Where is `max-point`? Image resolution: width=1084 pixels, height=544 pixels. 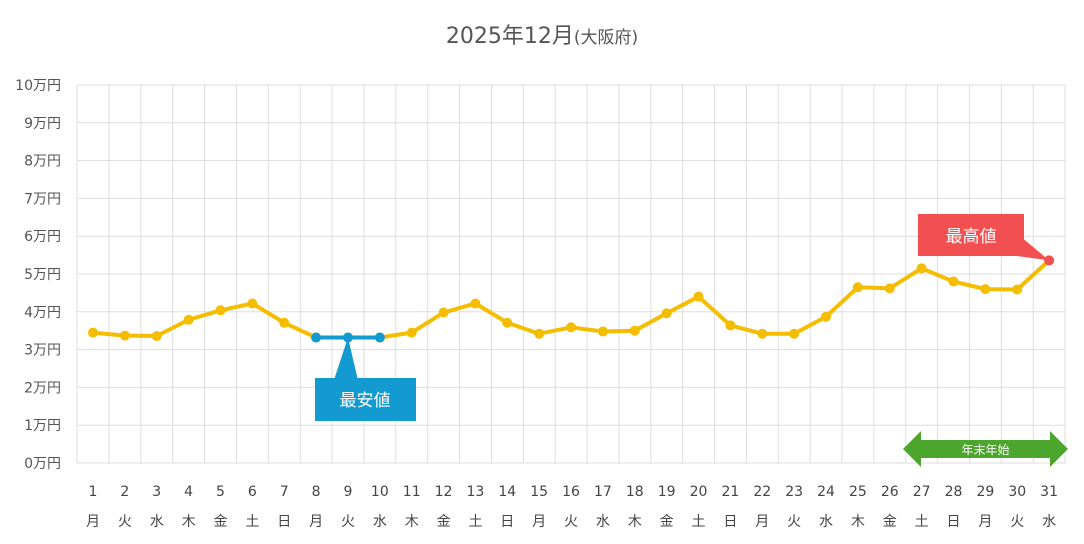
max-point is located at coordinates (1049, 260).